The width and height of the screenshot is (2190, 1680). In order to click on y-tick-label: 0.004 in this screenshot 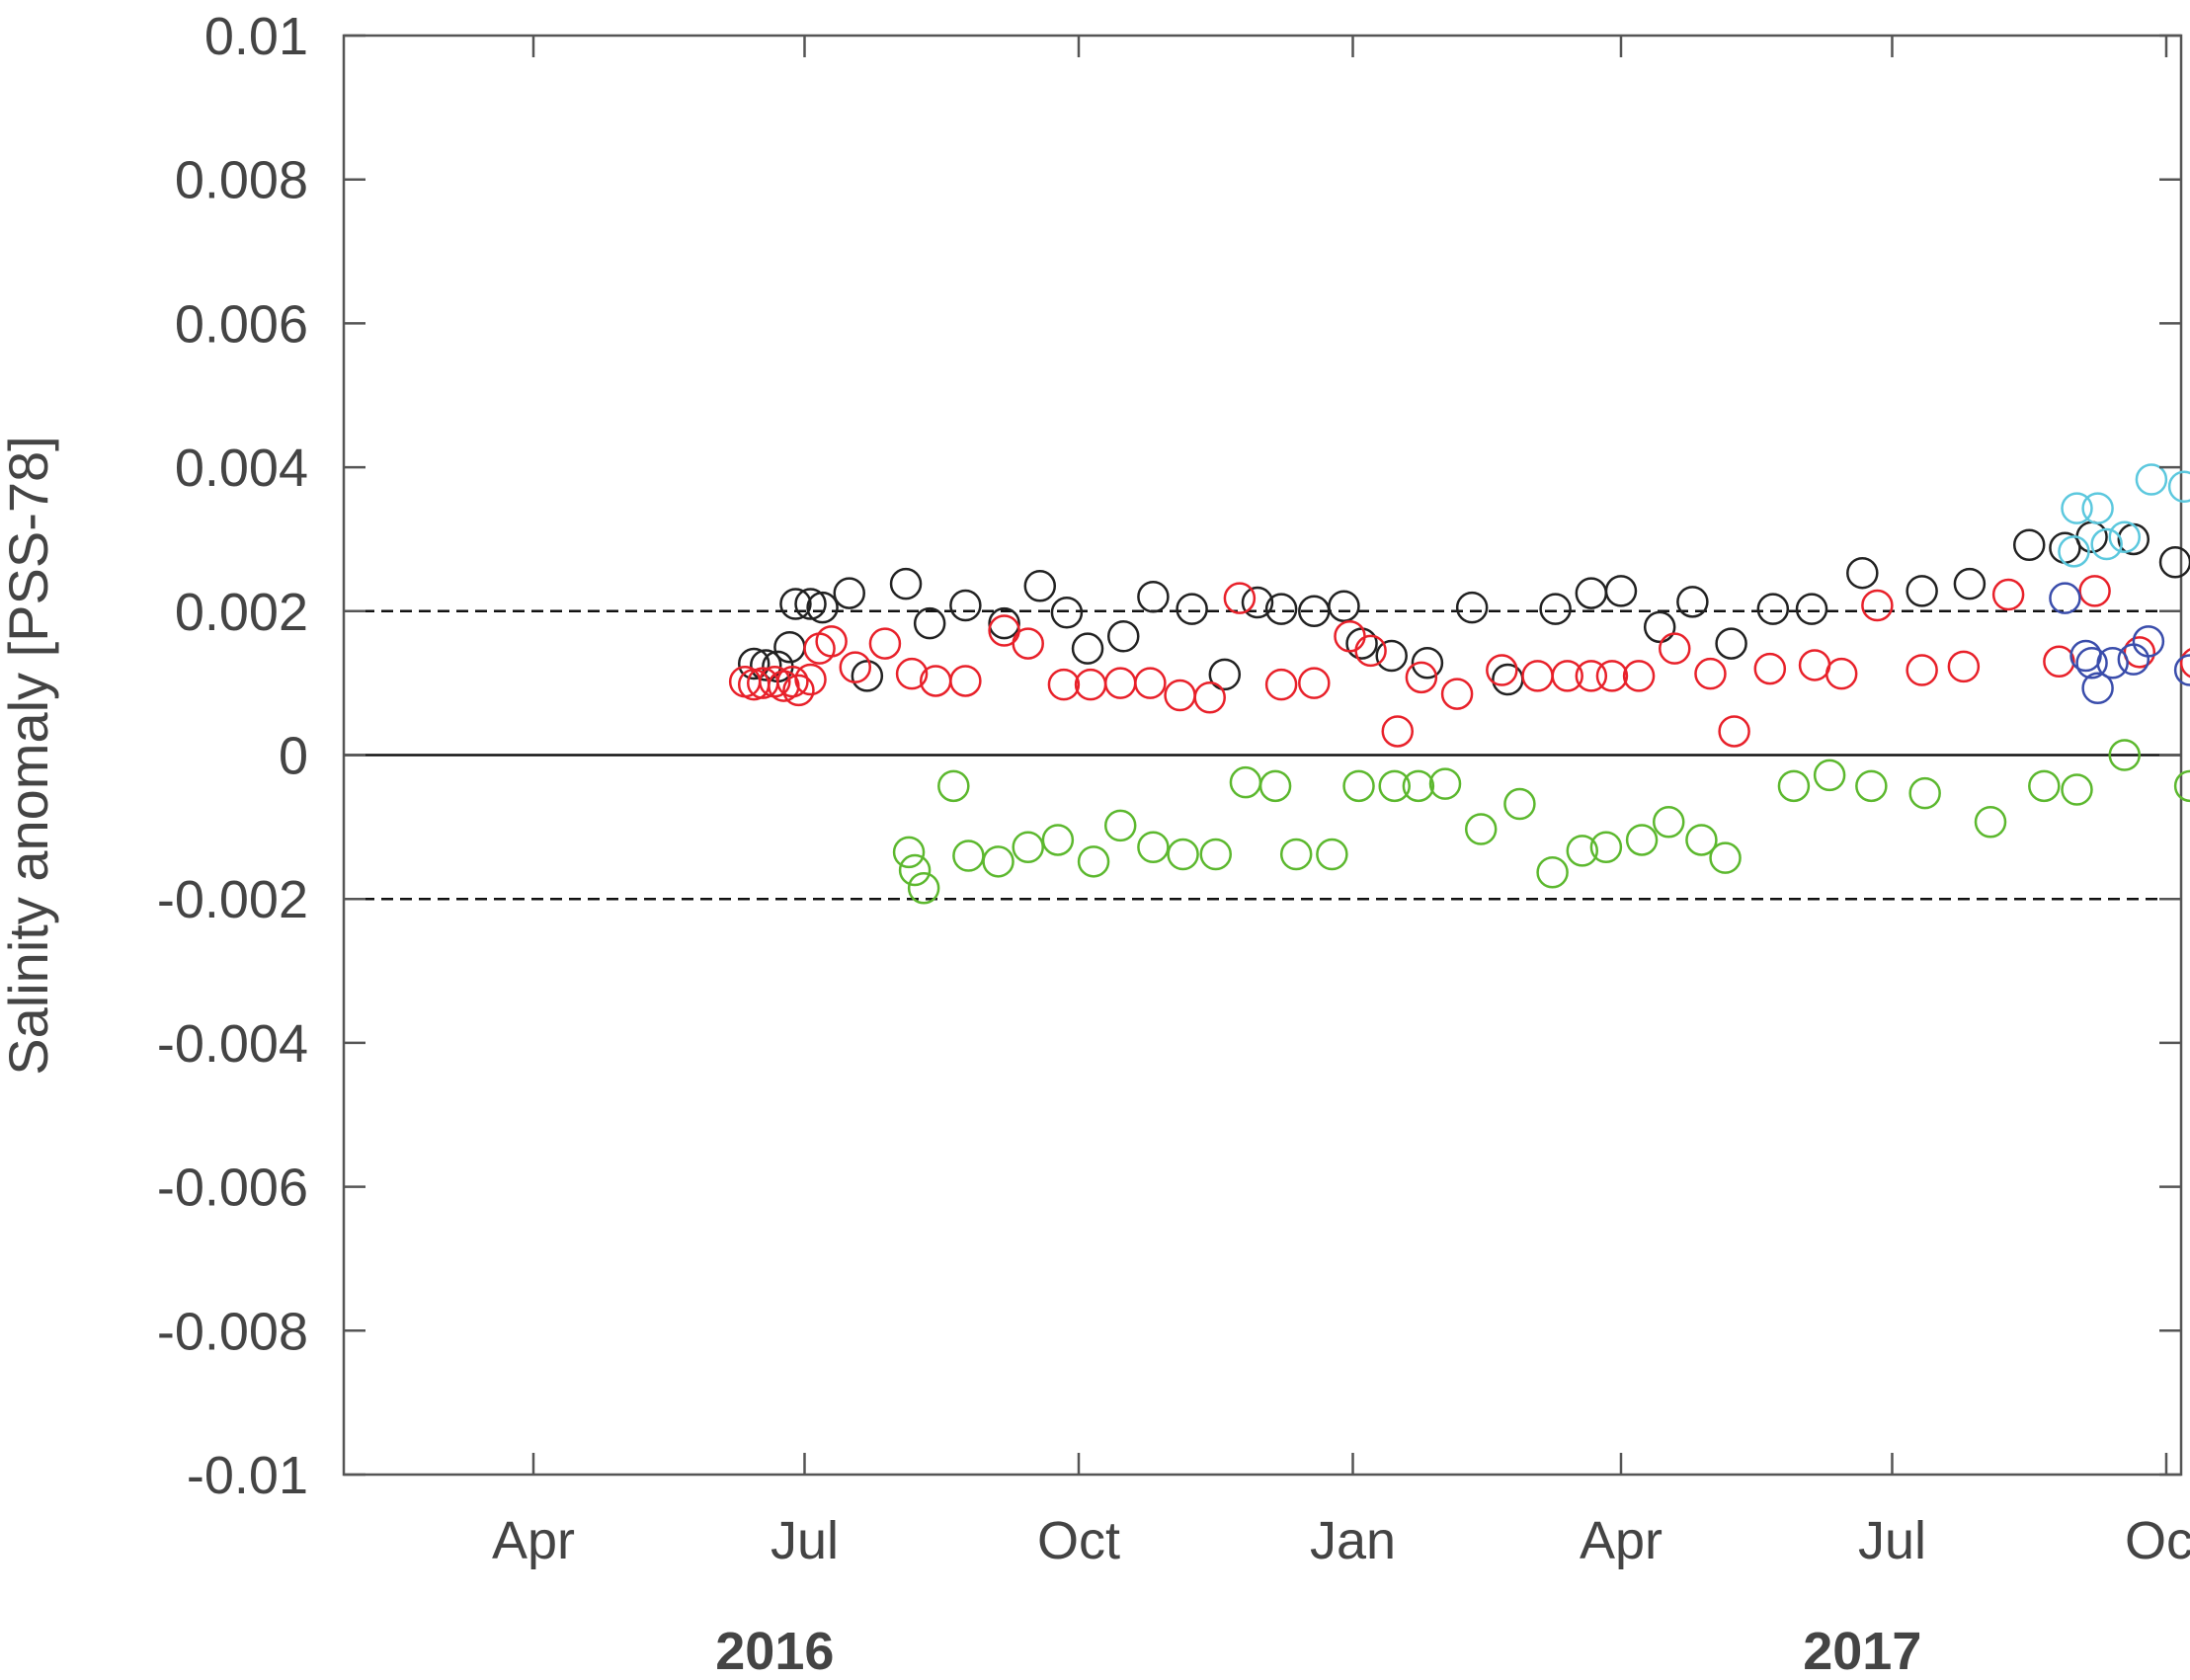, I will do `click(241, 468)`.